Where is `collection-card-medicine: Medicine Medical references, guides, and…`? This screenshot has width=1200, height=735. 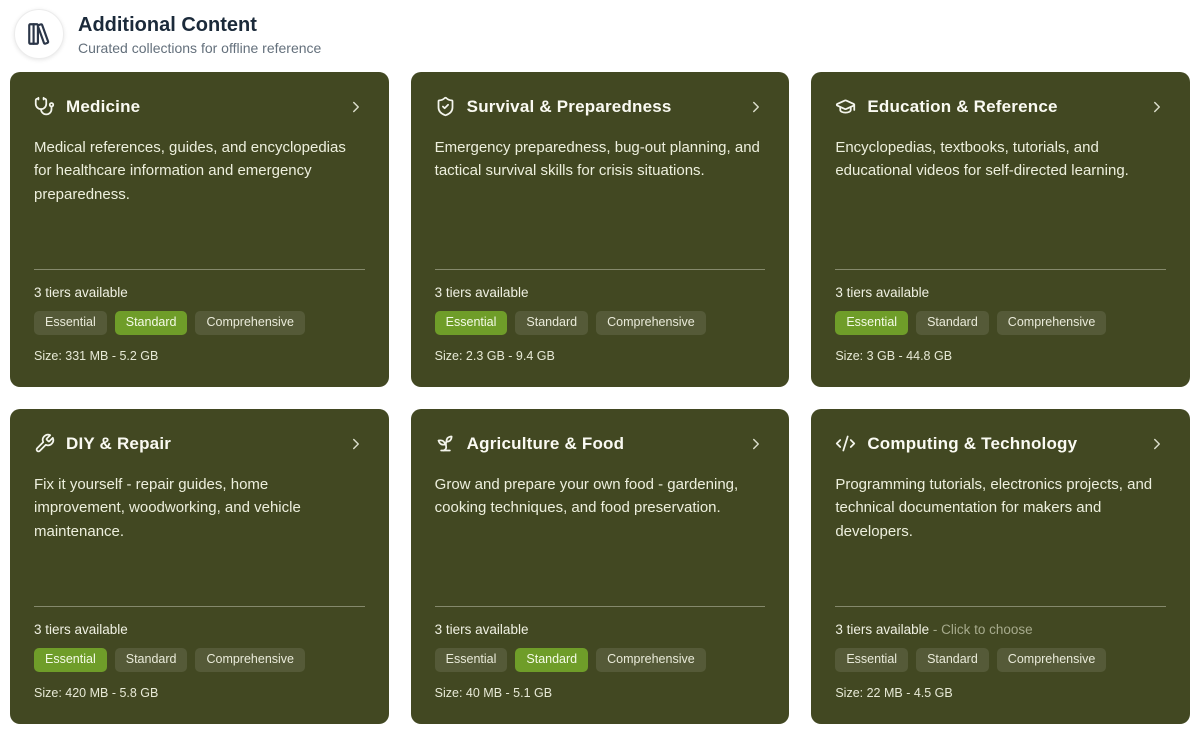
collection-card-medicine: Medicine Medical references, guides, and… is located at coordinates (199, 229).